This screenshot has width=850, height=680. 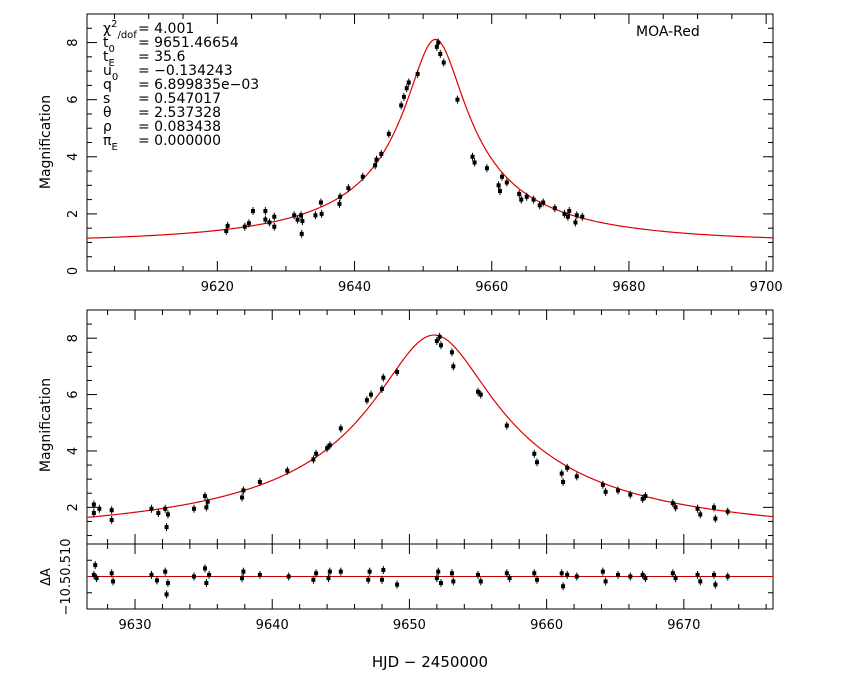 What do you see at coordinates (217, 287) in the screenshot?
I see `x-tick-label: 9620` at bounding box center [217, 287].